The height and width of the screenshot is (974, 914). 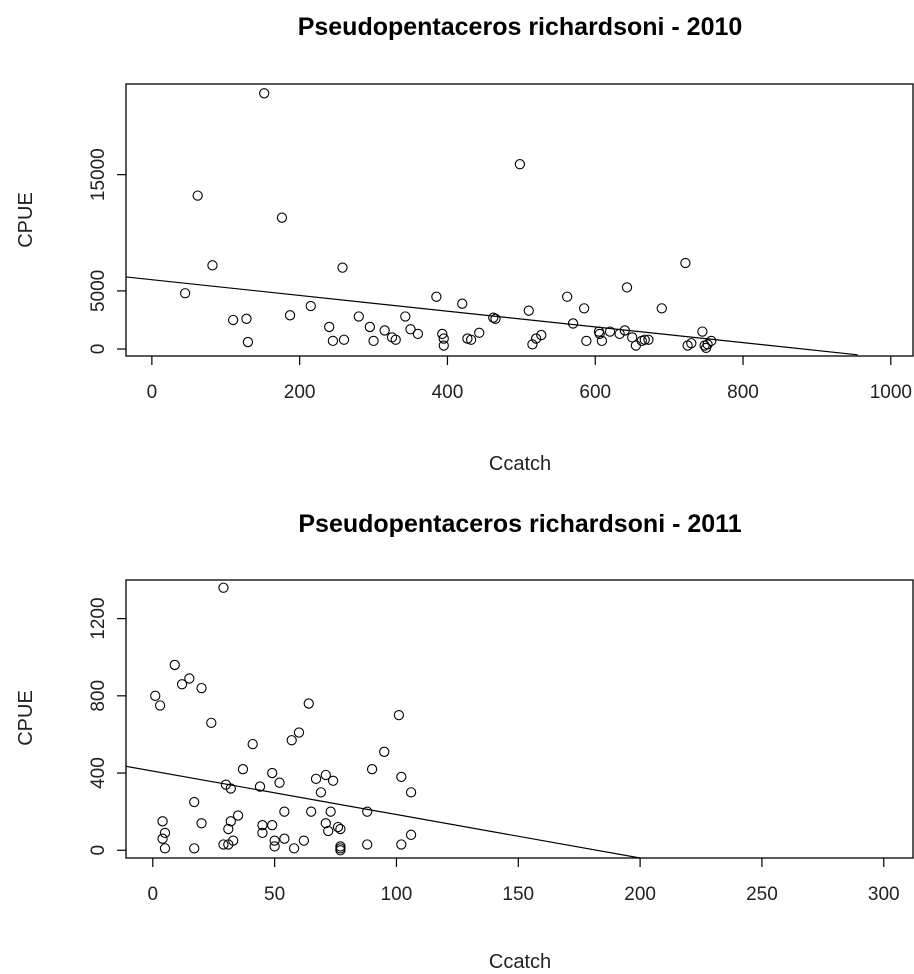 What do you see at coordinates (520, 27) in the screenshot?
I see `chart-title: Pseudopentaceros richardsoni - 2010` at bounding box center [520, 27].